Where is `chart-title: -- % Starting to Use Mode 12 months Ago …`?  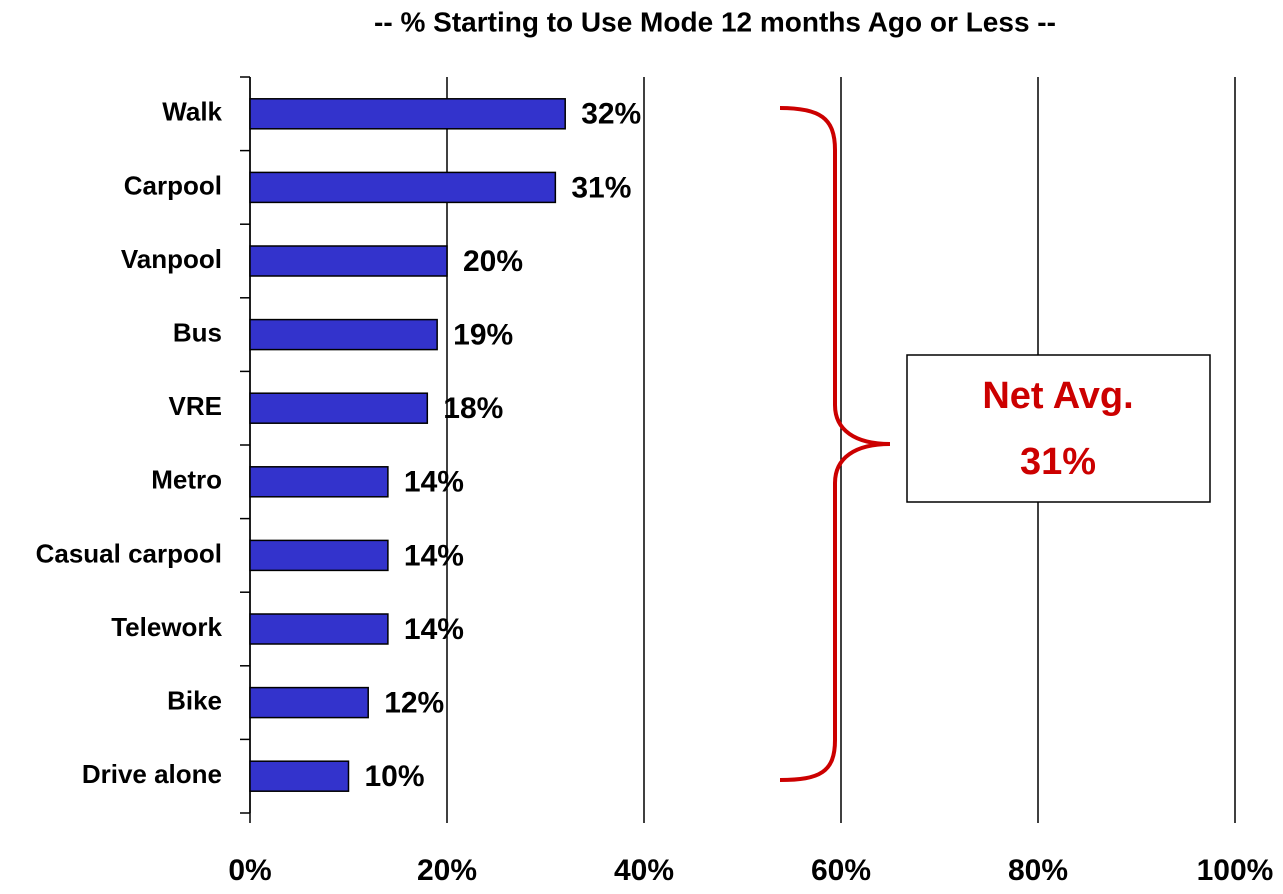 chart-title: -- % Starting to Use Mode 12 months Ago … is located at coordinates (715, 21).